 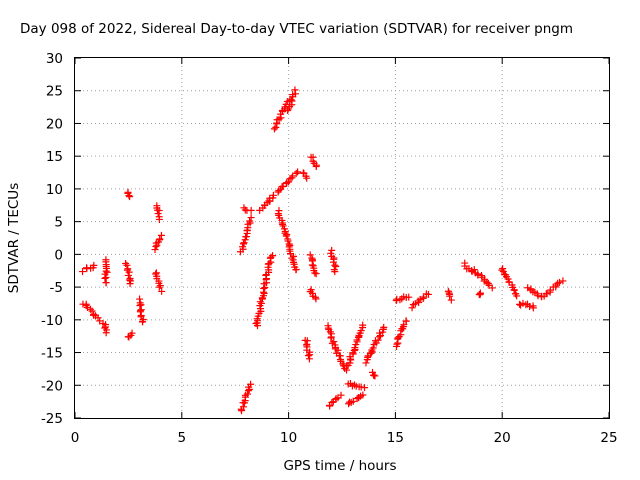 I want to click on y-tick-labels: -25 -20 -15 -10 -5 0 5 10 15 20 25 30, so click(x=52, y=239).